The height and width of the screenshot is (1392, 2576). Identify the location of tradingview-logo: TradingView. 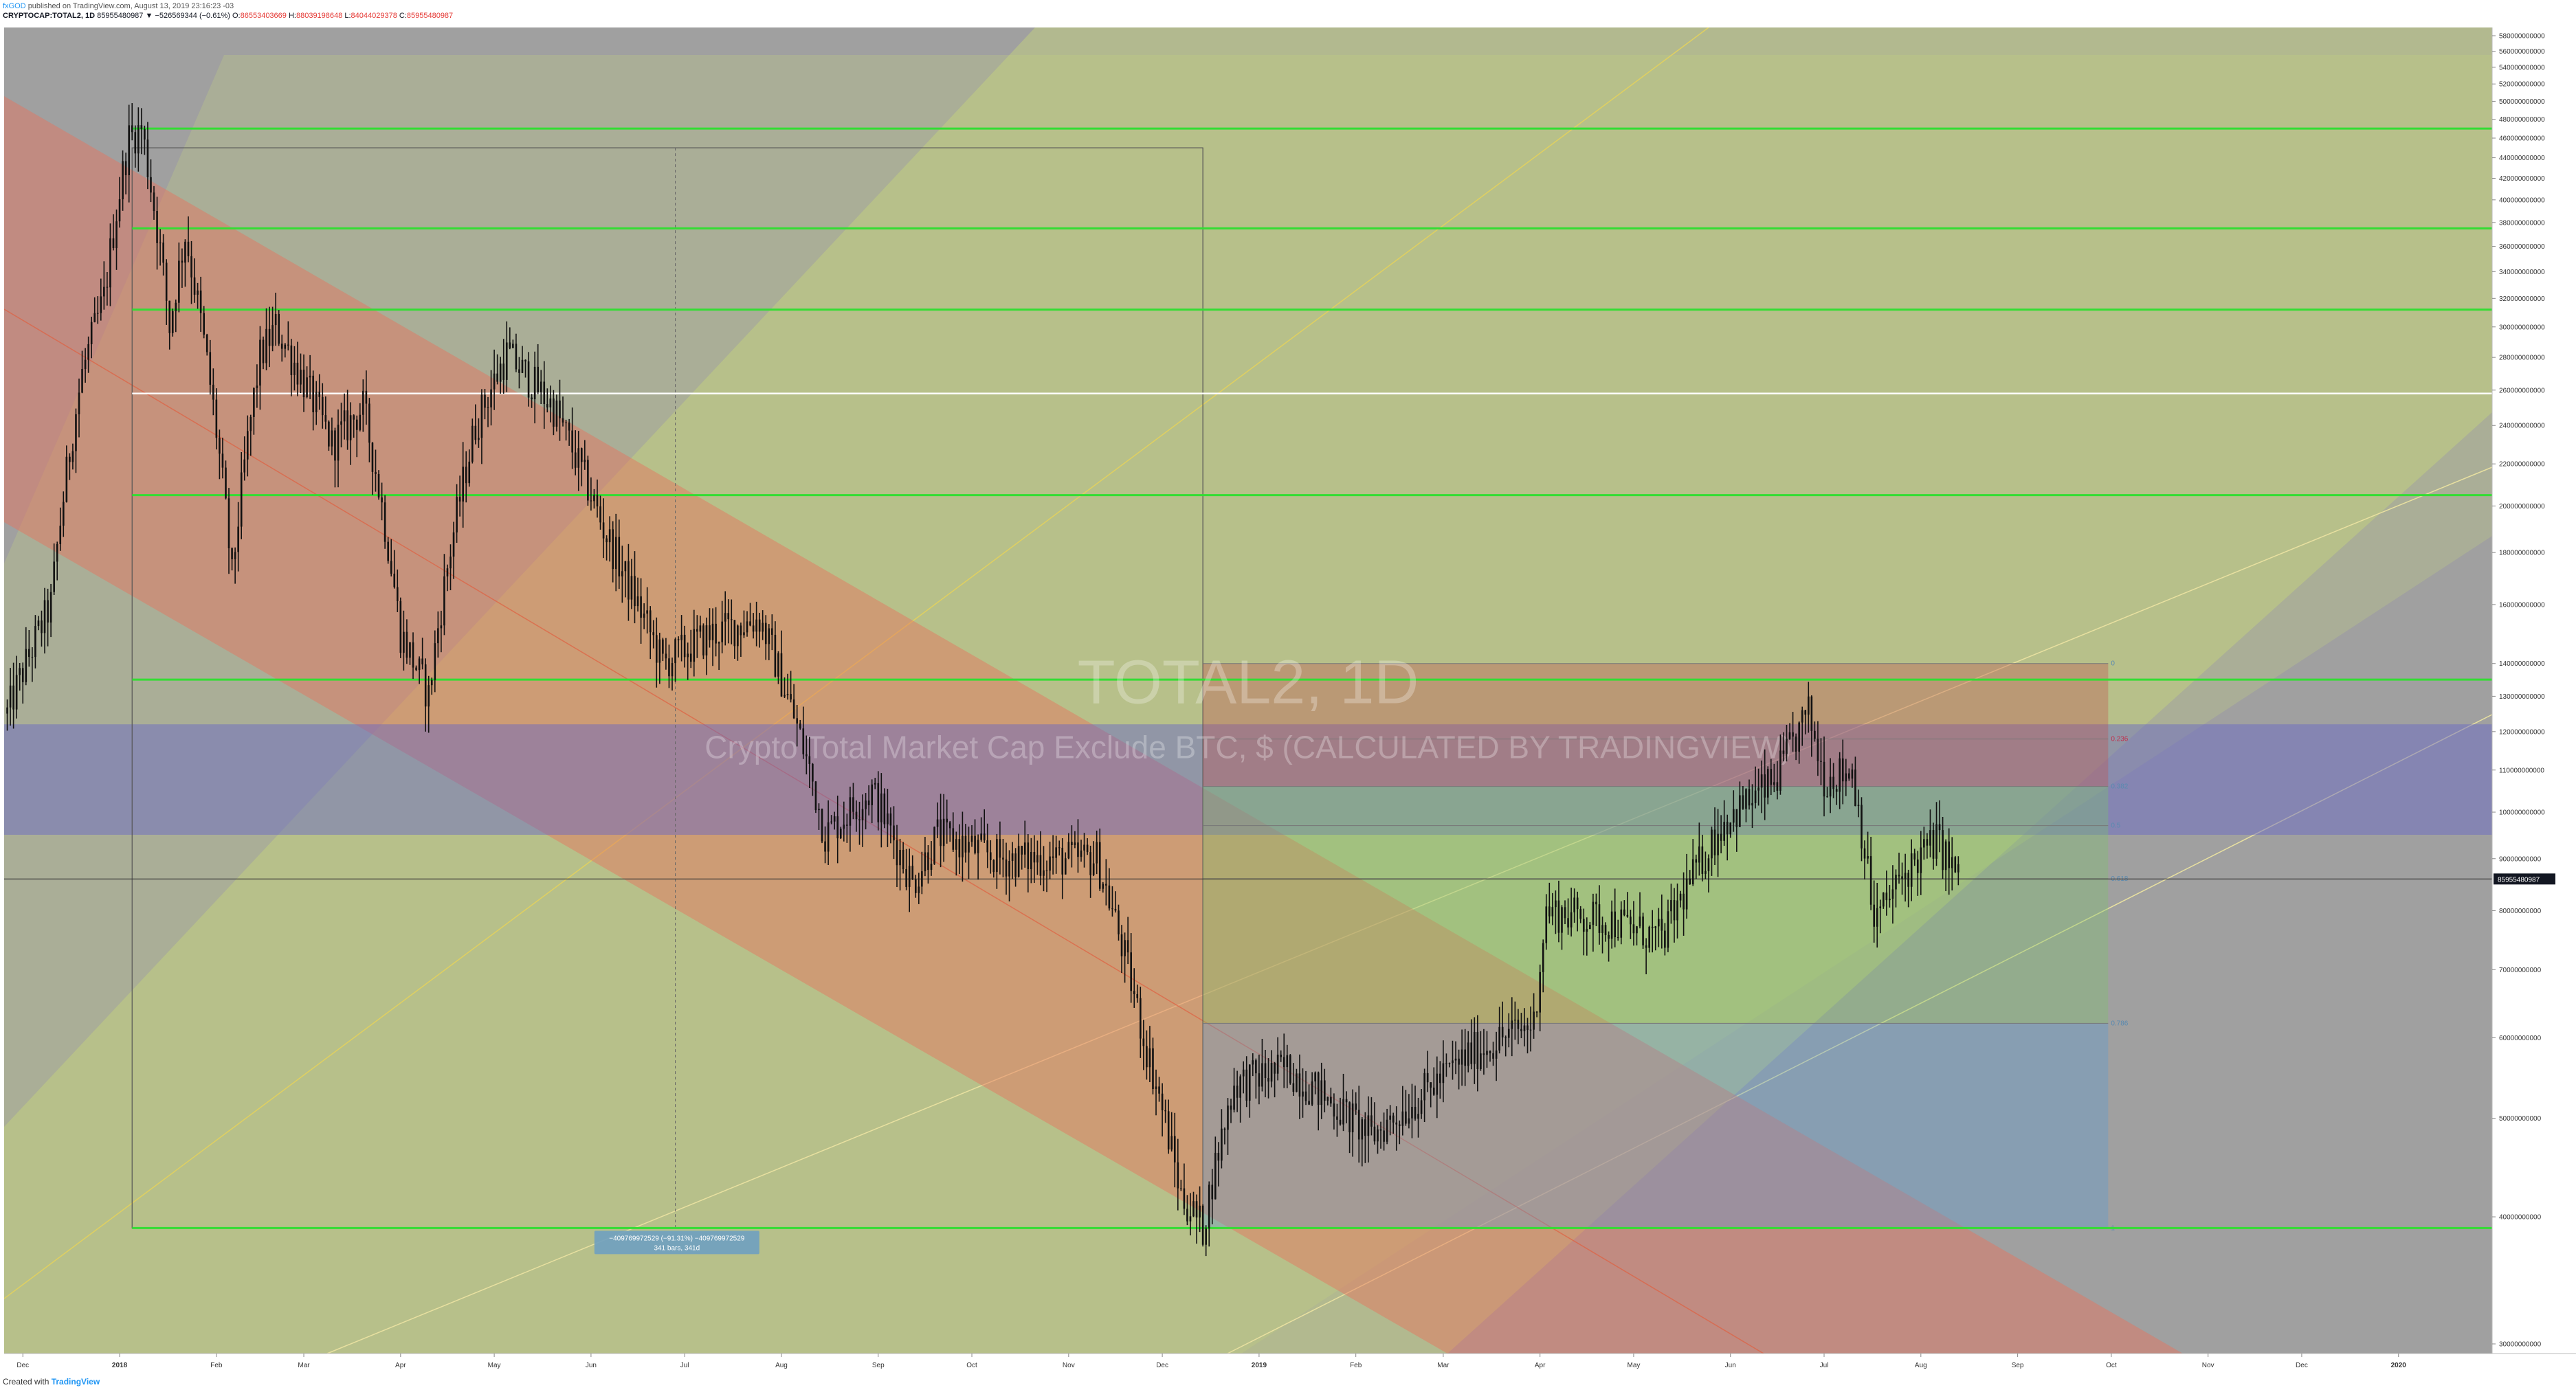
(75, 1382).